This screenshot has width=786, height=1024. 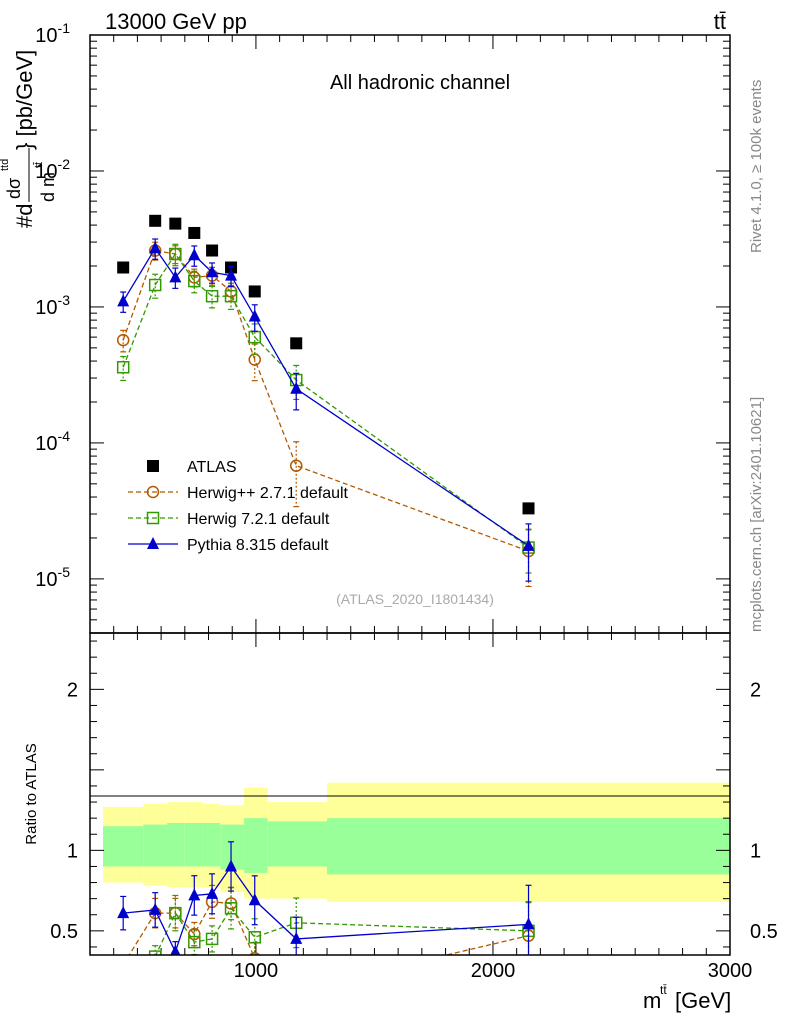 I want to click on ratio-y-tick-label: 0.5, so click(x=64, y=932).